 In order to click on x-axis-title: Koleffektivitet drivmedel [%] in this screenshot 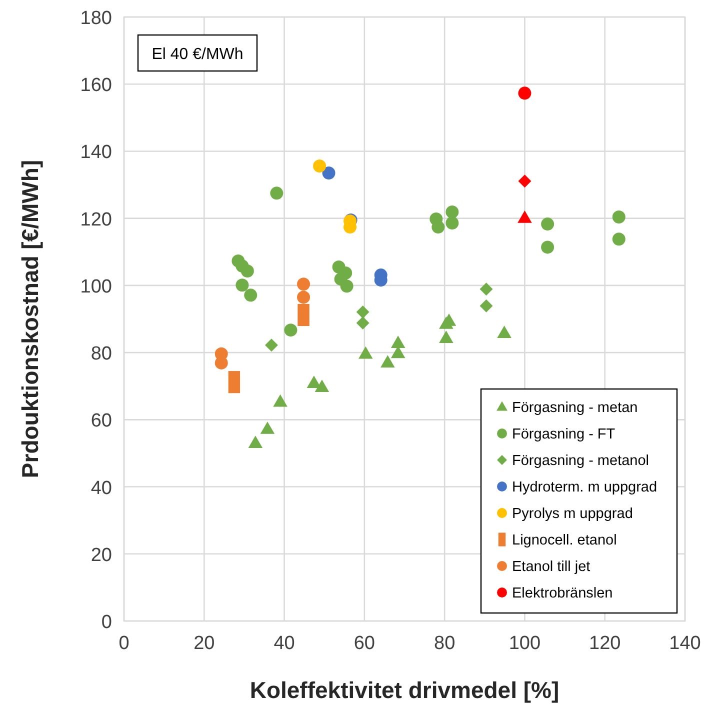, I will do `click(405, 690)`.